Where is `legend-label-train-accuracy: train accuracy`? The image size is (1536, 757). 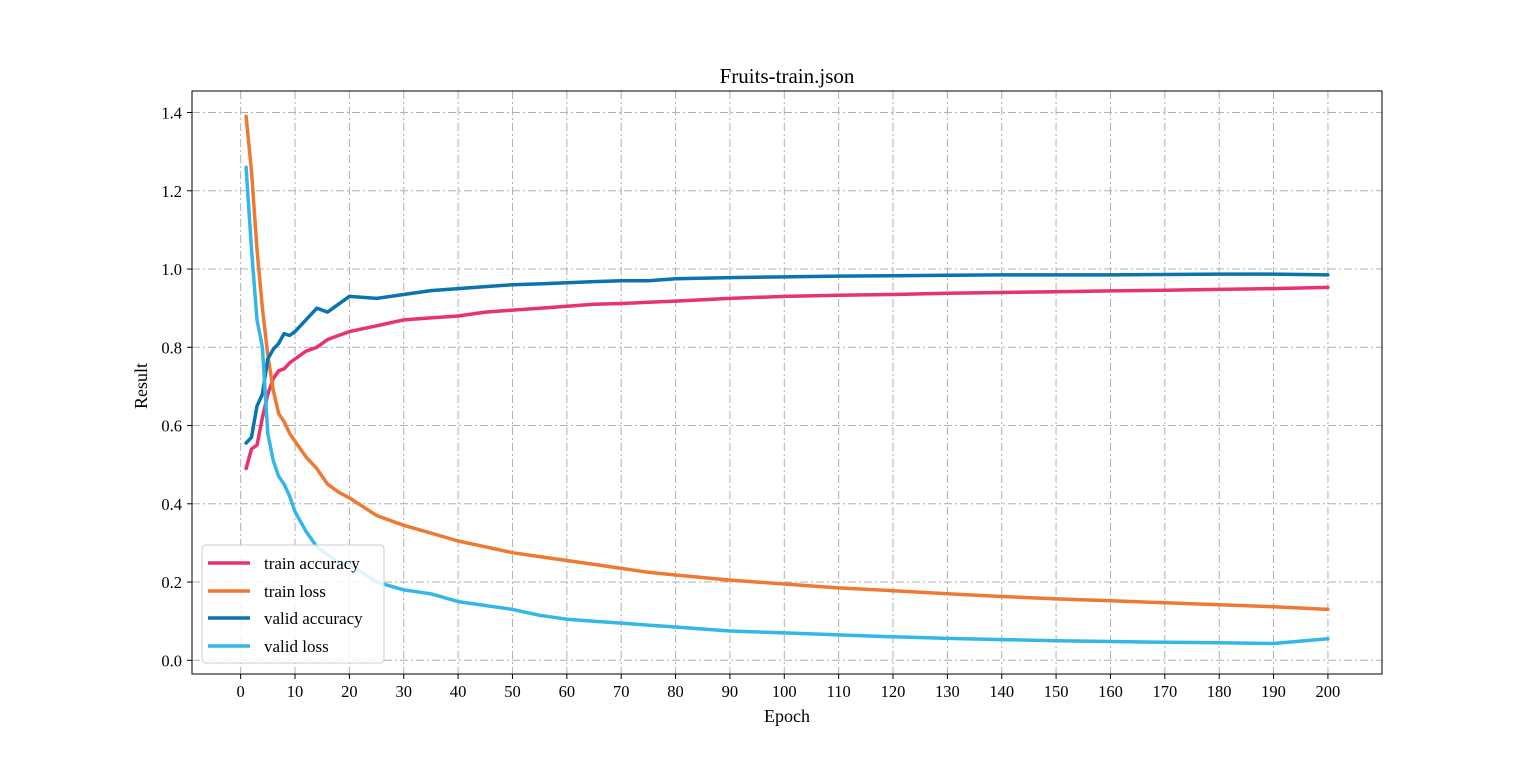 legend-label-train-accuracy: train accuracy is located at coordinates (312, 563).